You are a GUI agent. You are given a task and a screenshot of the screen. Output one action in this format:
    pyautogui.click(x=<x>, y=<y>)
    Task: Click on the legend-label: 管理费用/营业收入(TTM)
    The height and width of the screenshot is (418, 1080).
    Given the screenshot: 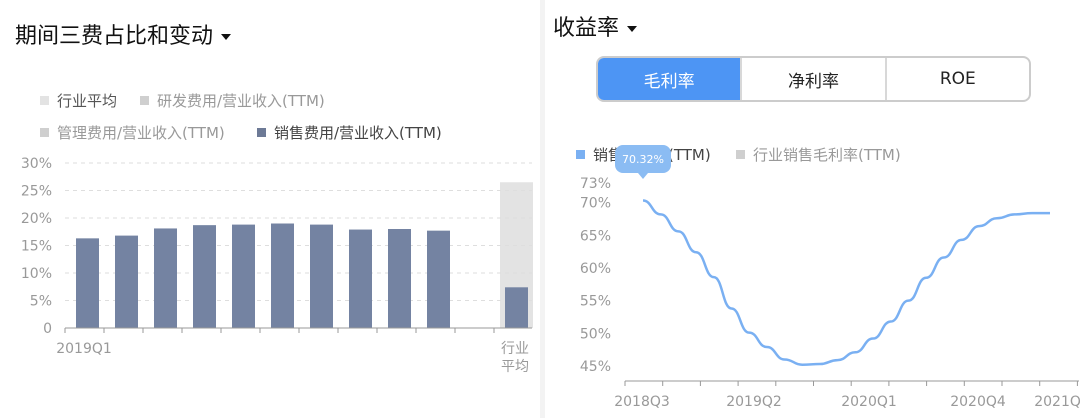 What is the action you would take?
    pyautogui.click(x=141, y=133)
    